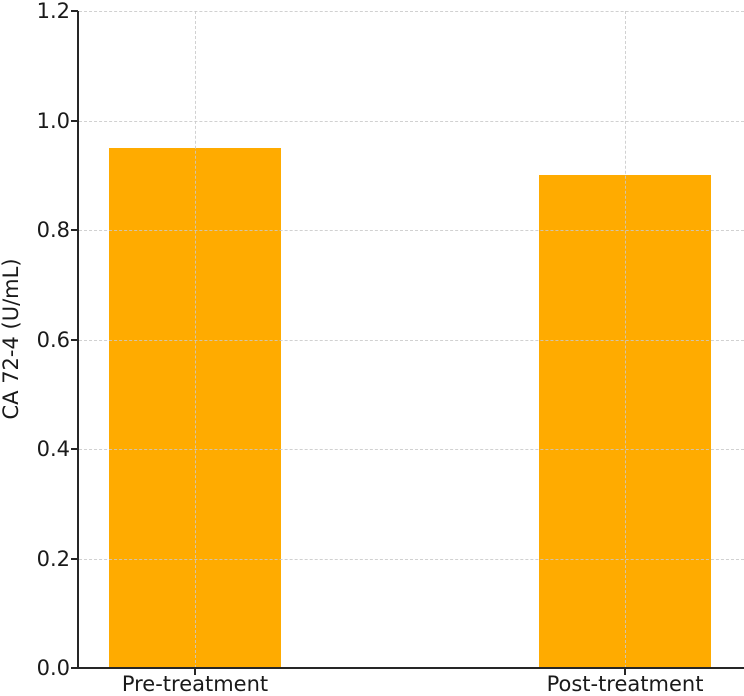 The image size is (744, 696). I want to click on y-tick-label: 1.2, so click(53, 11).